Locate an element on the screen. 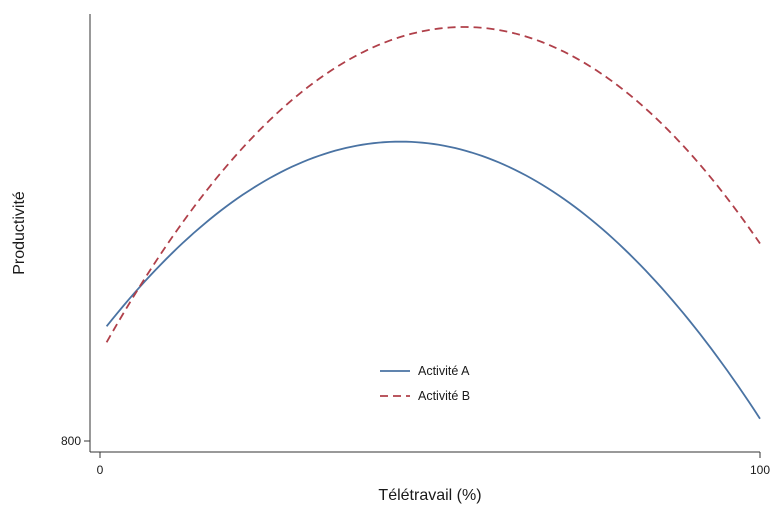 Image resolution: width=774 pixels, height=510 pixels. x-axis-title: Télétravail (%) is located at coordinates (429, 495).